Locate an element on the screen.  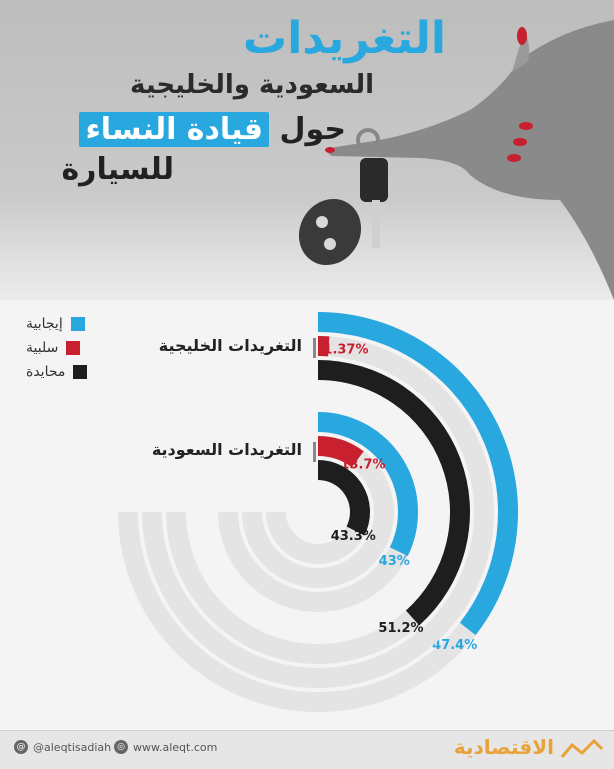
legend-swatch-positive is located at coordinates (78, 324).